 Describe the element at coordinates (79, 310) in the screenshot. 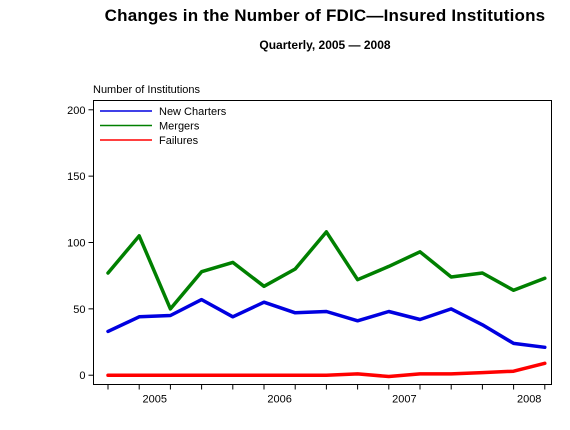

I see `y-tick-label: 50` at that location.